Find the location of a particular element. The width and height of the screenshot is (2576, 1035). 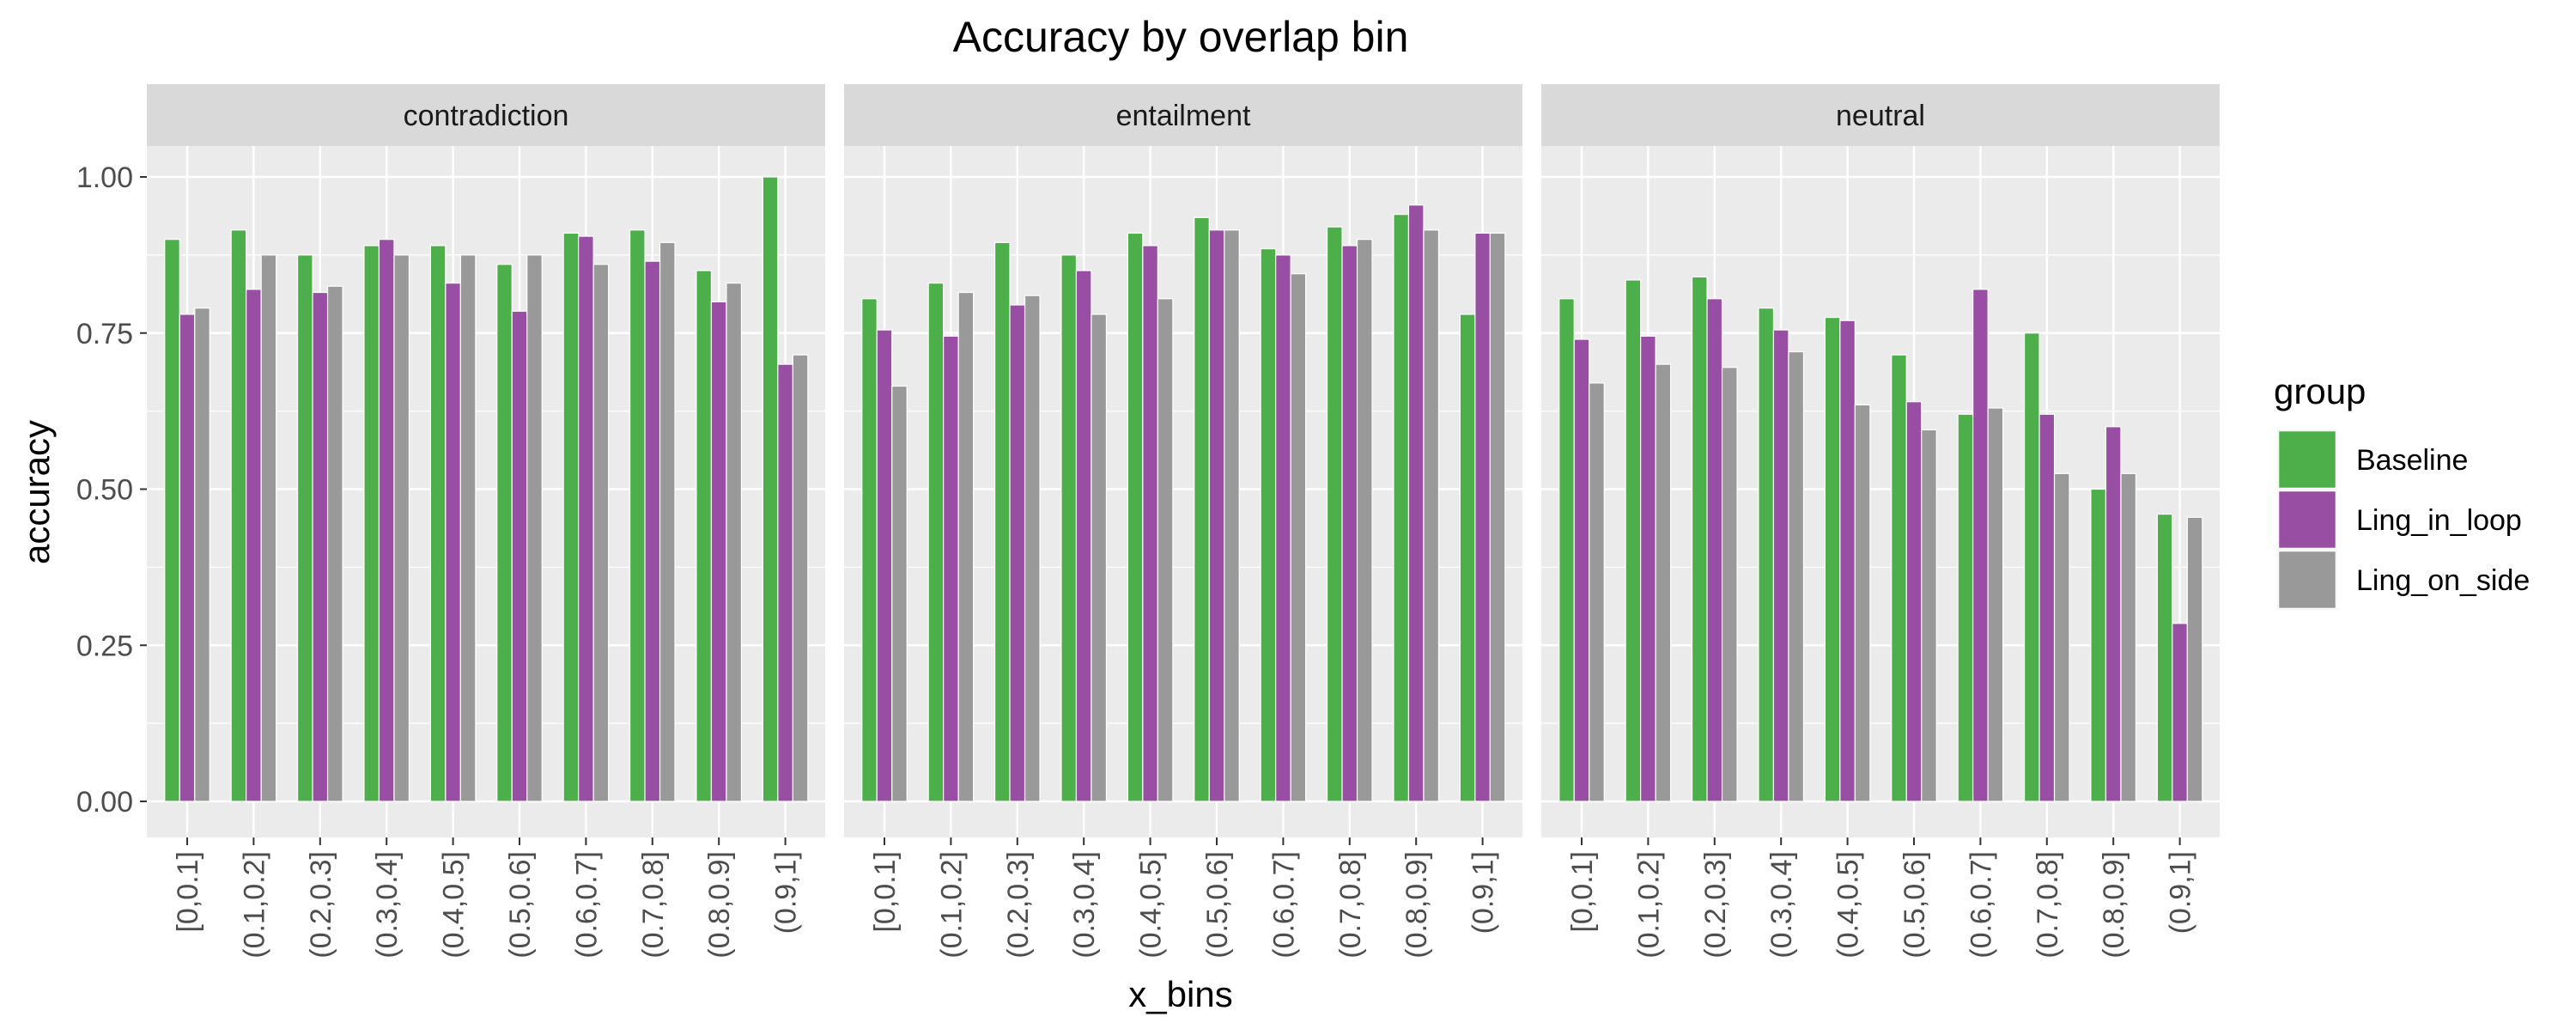

legend-label: Ling_on_side is located at coordinates (2443, 580).